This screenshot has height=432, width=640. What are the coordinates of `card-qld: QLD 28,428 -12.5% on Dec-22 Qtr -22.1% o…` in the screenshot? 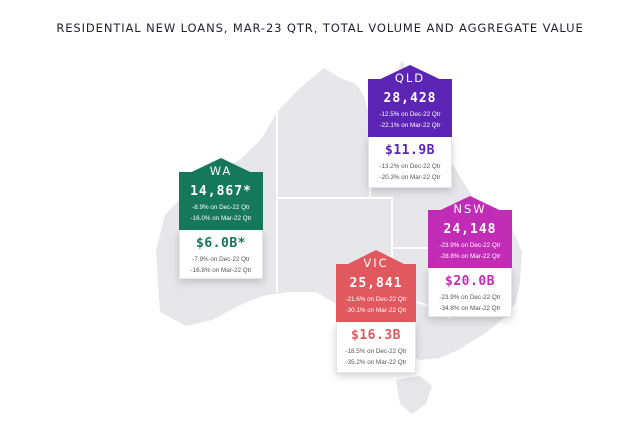 It's located at (410, 126).